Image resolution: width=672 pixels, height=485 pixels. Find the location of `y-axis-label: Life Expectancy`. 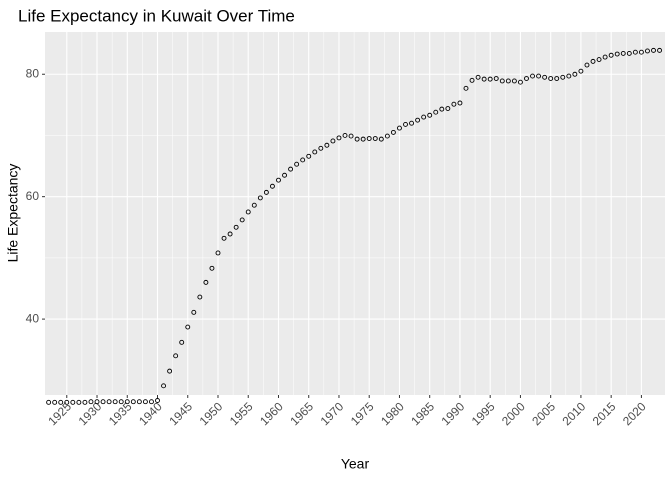

y-axis-label: Life Expectancy is located at coordinates (13, 213).